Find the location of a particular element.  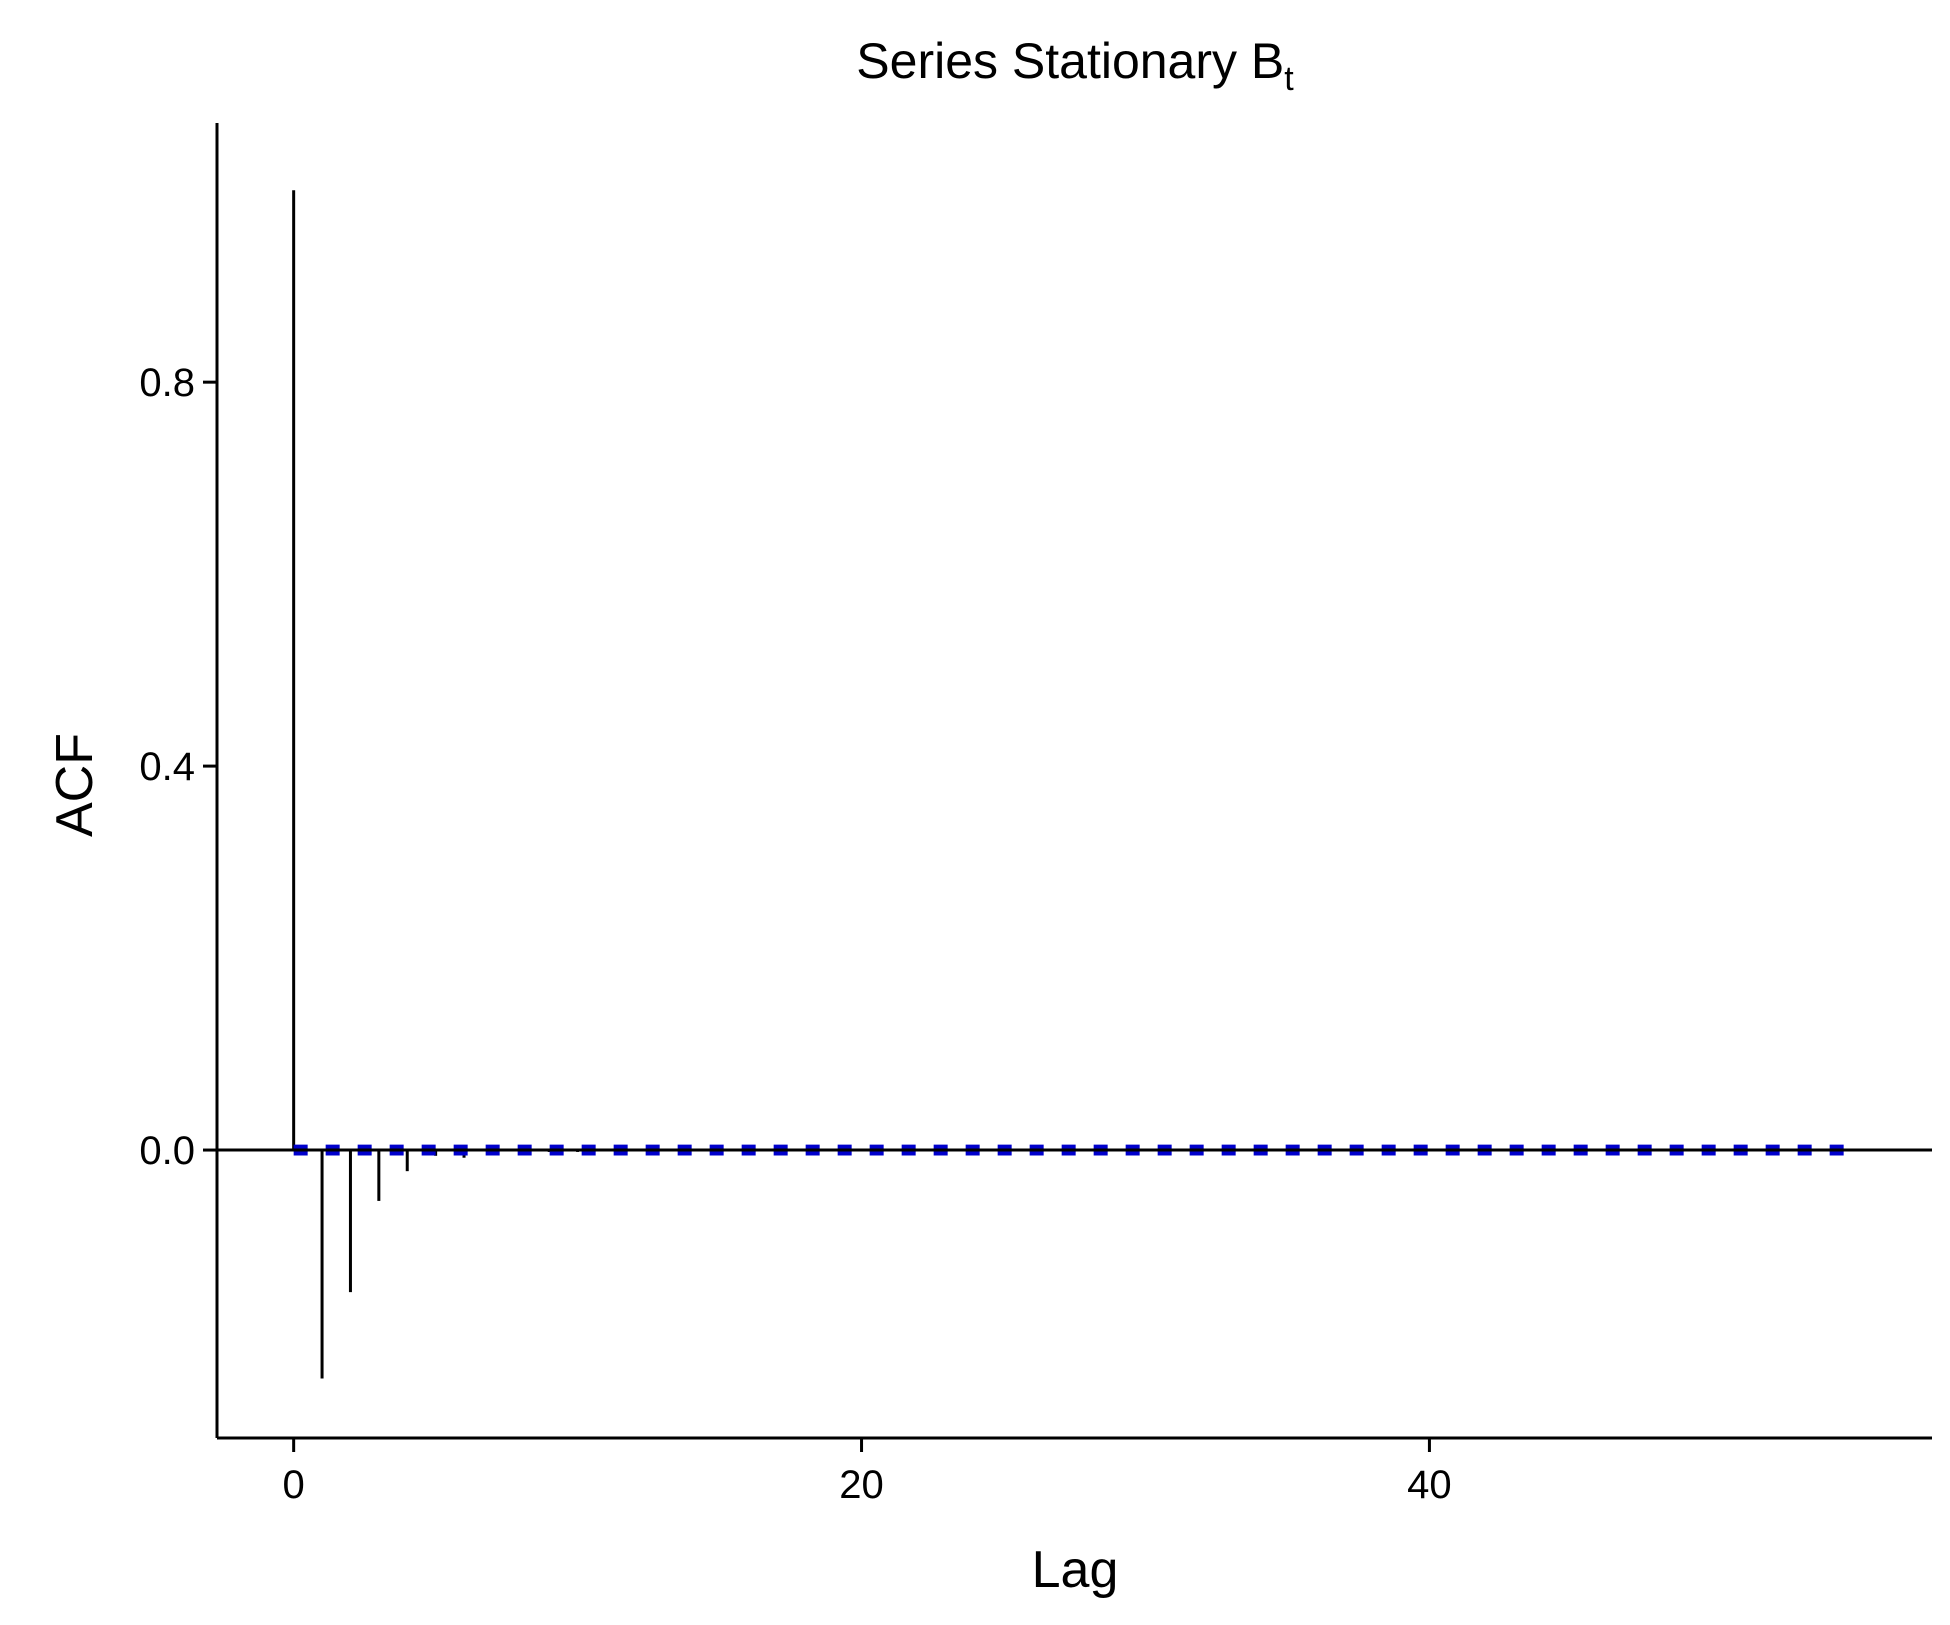

chart-title: Series Stationary Bt is located at coordinates (1075, 65).